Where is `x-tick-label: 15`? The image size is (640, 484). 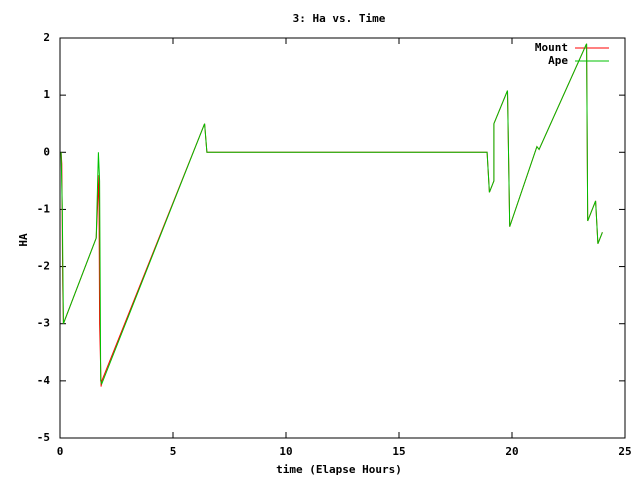 x-tick-label: 15 is located at coordinates (398, 451).